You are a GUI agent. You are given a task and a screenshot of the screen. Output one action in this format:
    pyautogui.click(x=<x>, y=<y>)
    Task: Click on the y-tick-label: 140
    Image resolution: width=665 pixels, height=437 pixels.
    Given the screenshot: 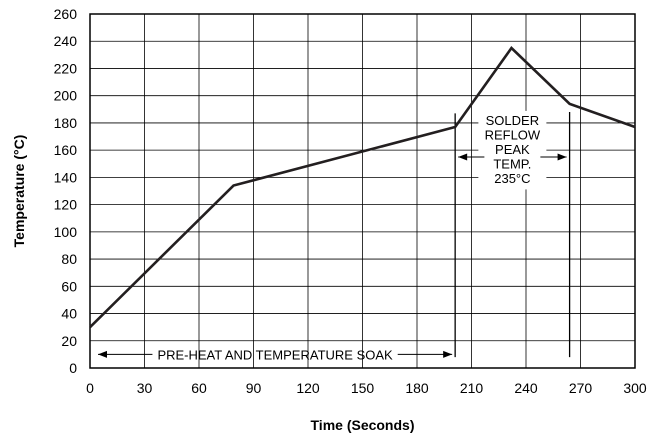 What is the action you would take?
    pyautogui.click(x=66, y=177)
    